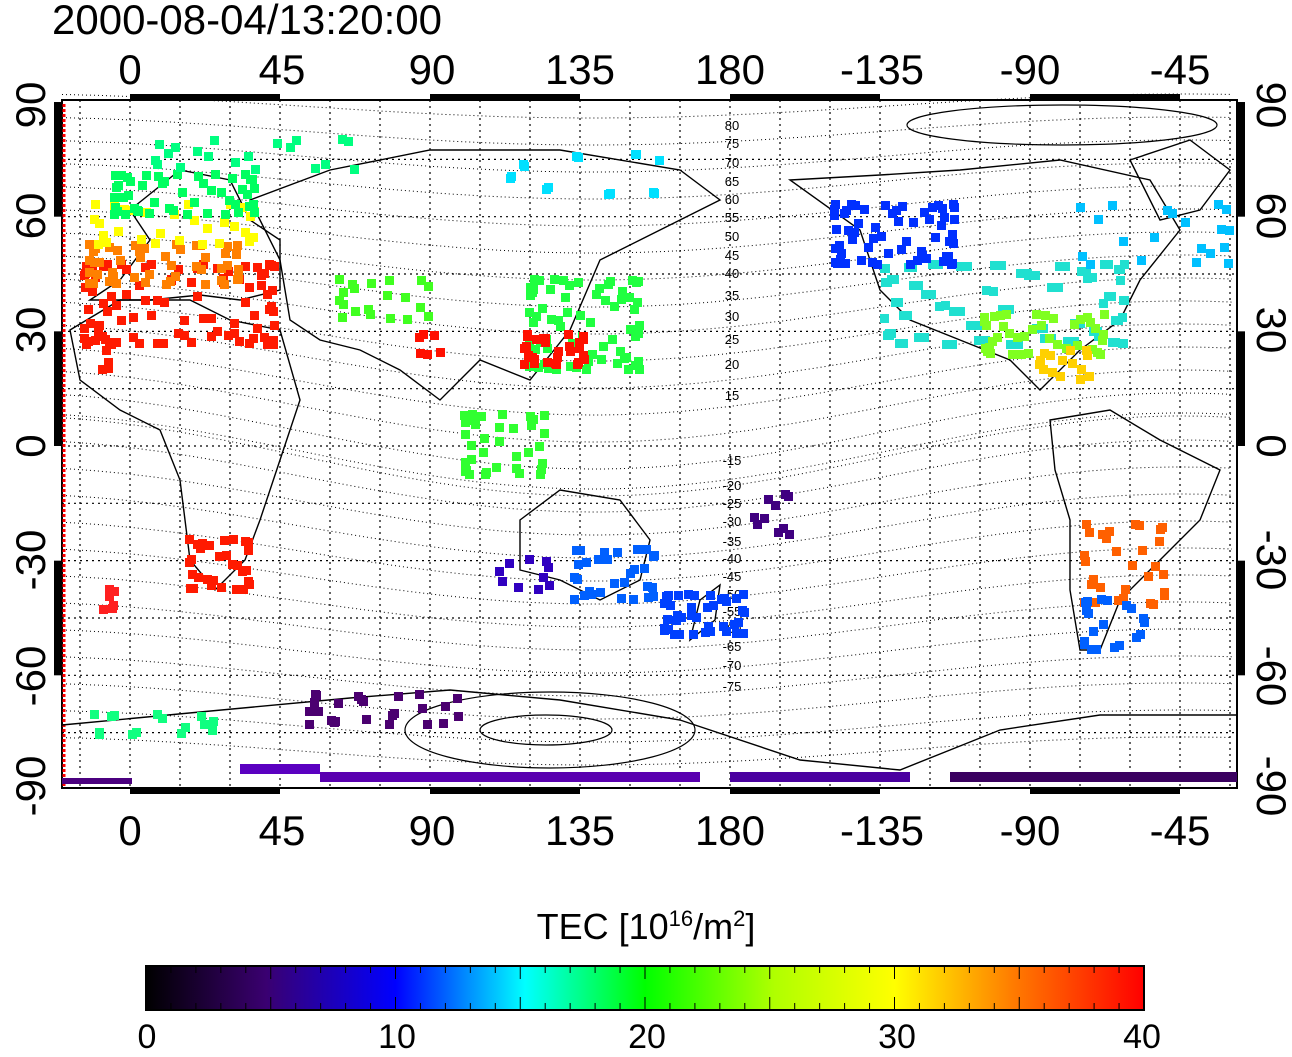 The image size is (1292, 1057). I want to click on contour-label: -45, so click(732, 576).